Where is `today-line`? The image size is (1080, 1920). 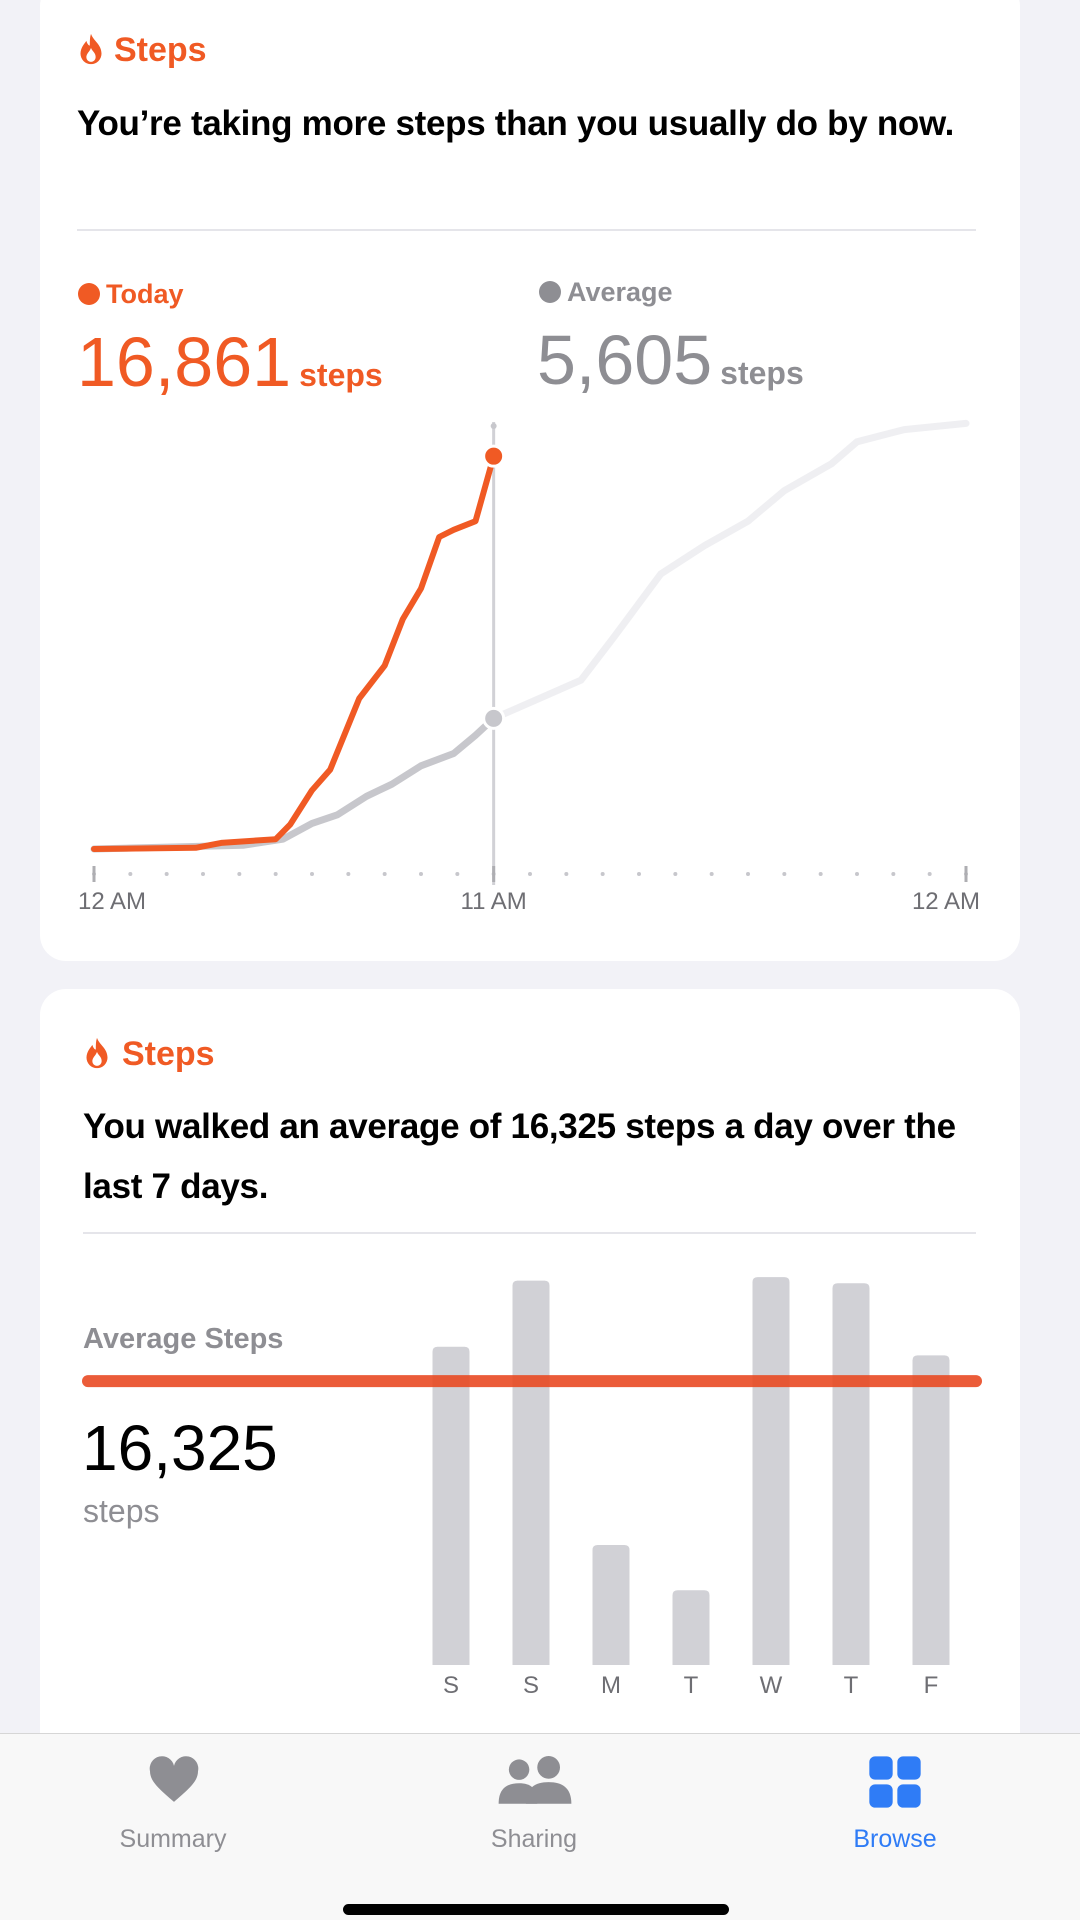
today-line is located at coordinates (294, 652).